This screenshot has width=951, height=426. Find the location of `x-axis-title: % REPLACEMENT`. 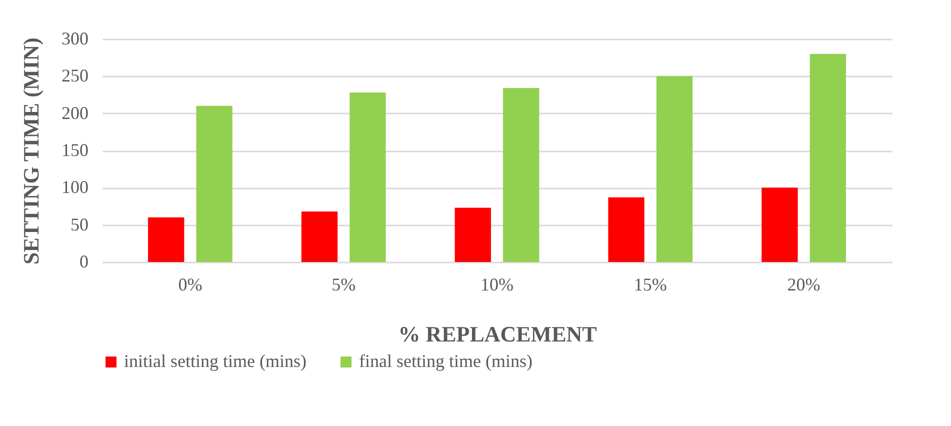

x-axis-title: % REPLACEMENT is located at coordinates (498, 334).